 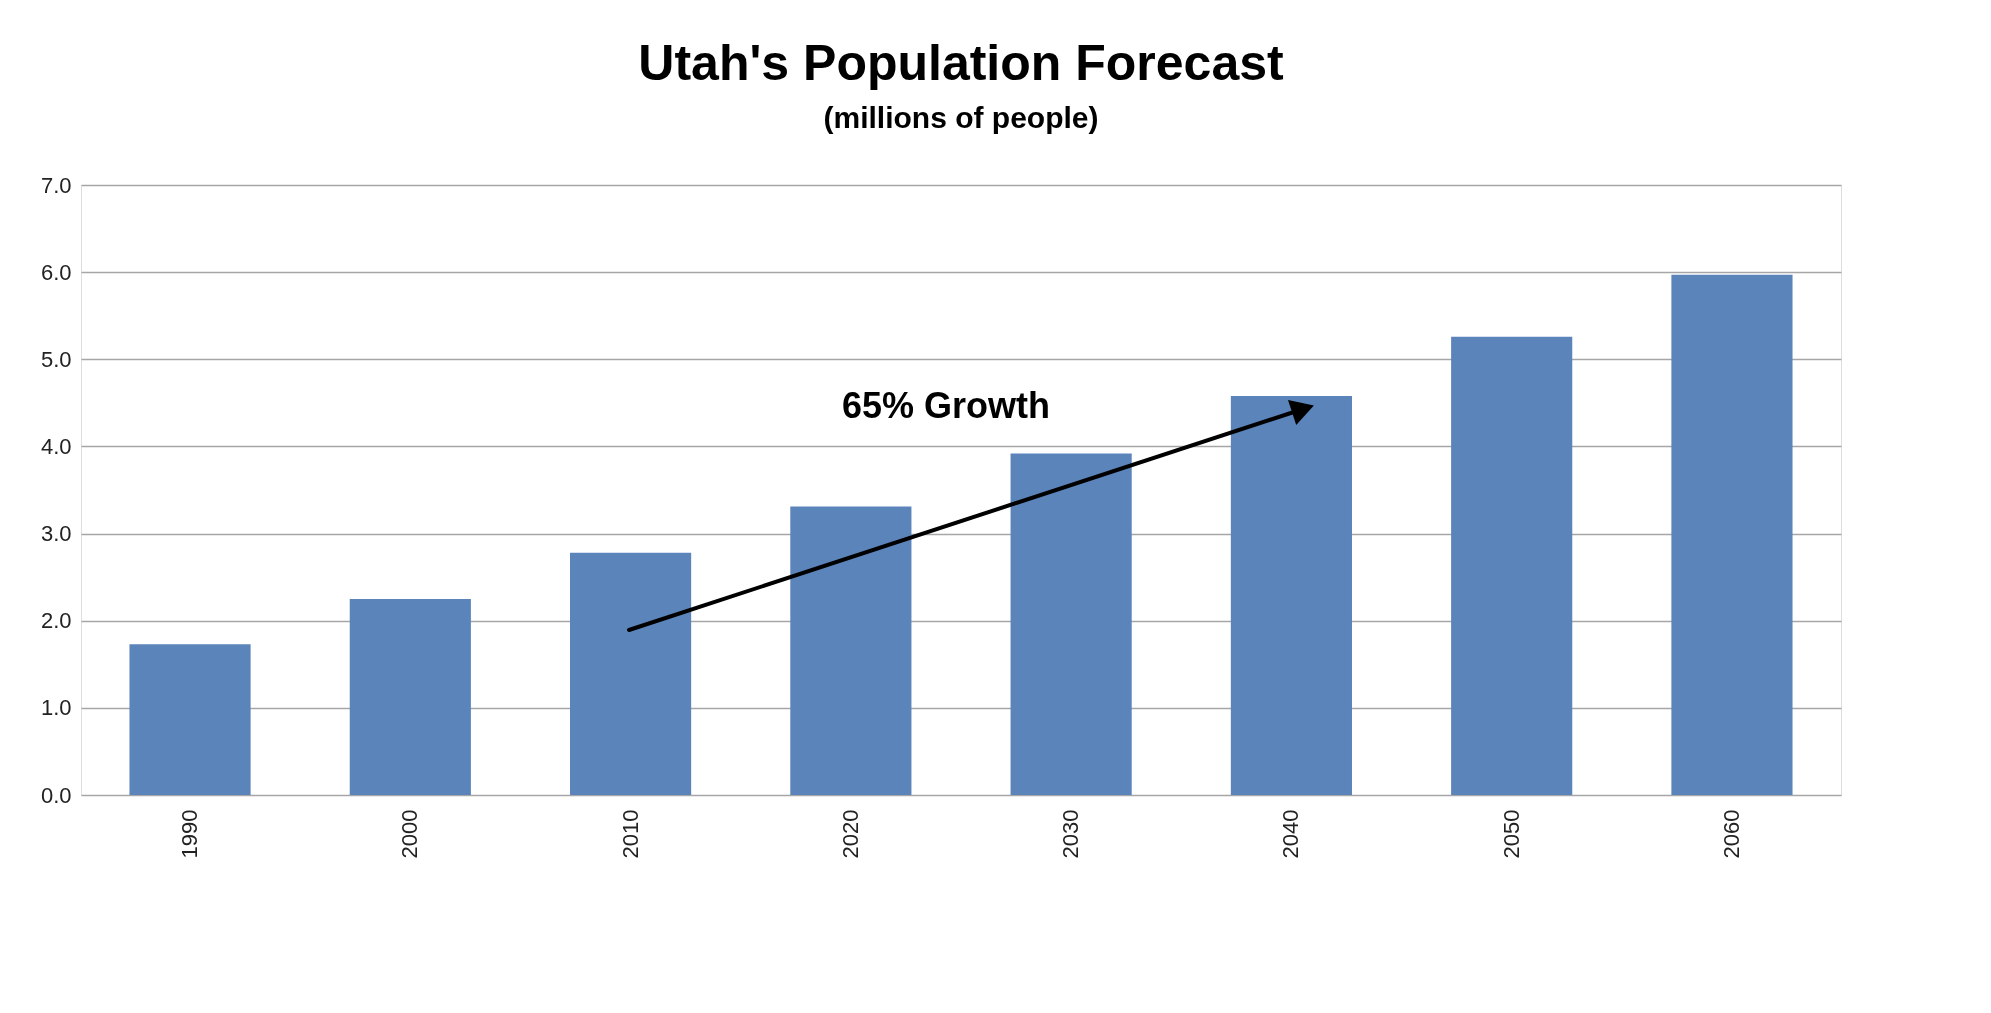 I want to click on chart-subtitle: (millions of people), so click(x=961, y=117).